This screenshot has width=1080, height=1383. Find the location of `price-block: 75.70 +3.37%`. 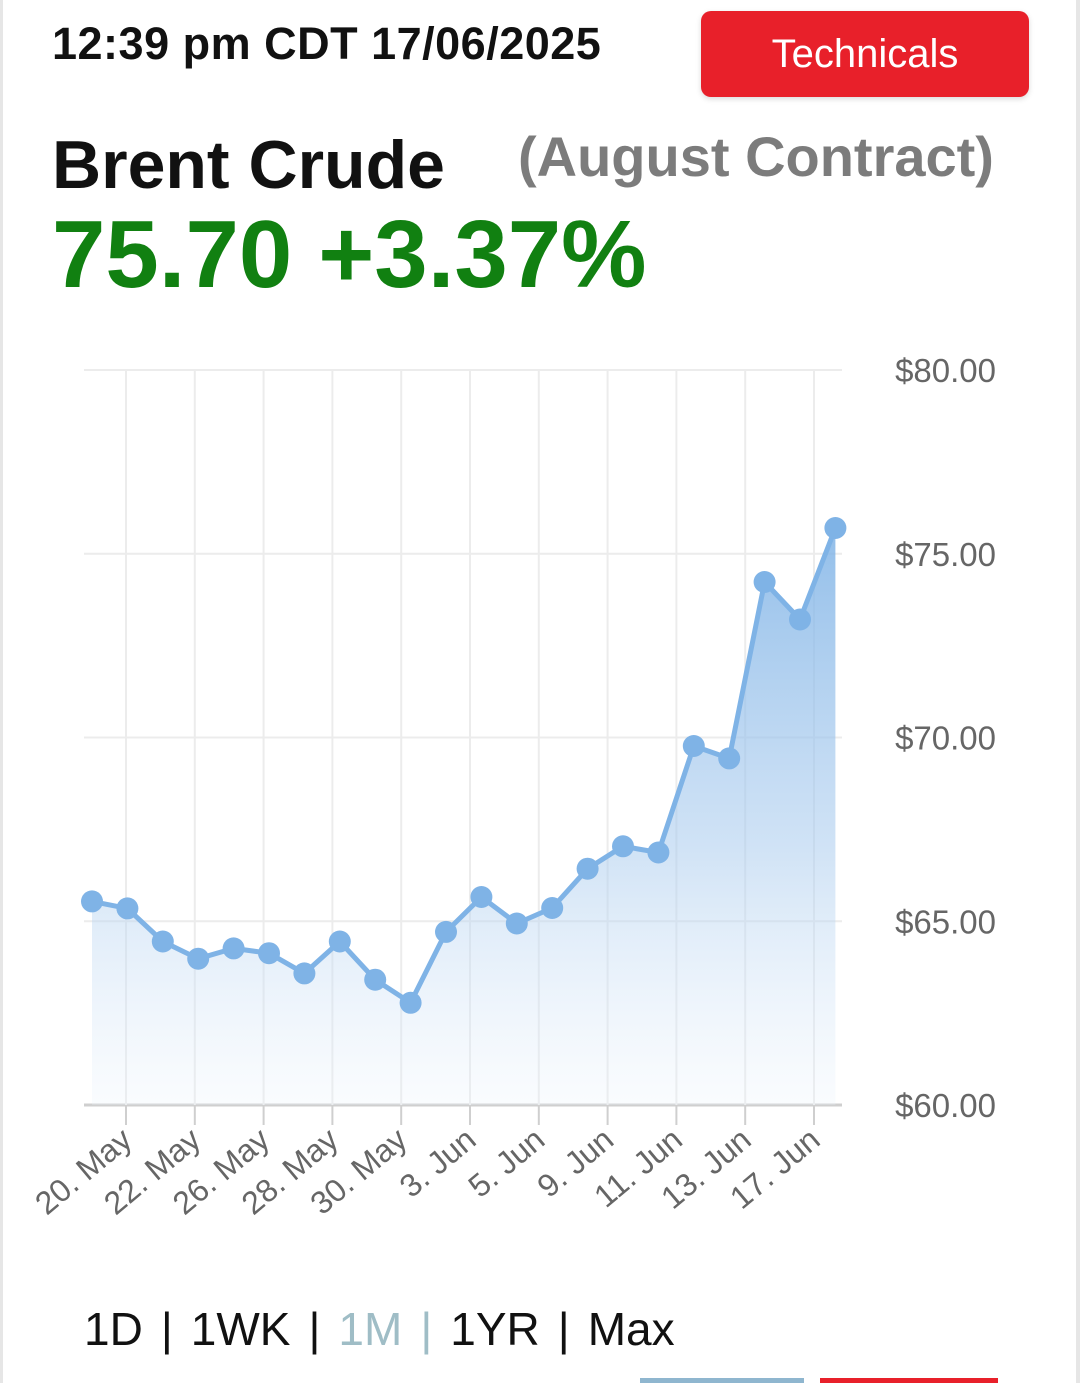

price-block: 75.70 +3.37% is located at coordinates (362, 255).